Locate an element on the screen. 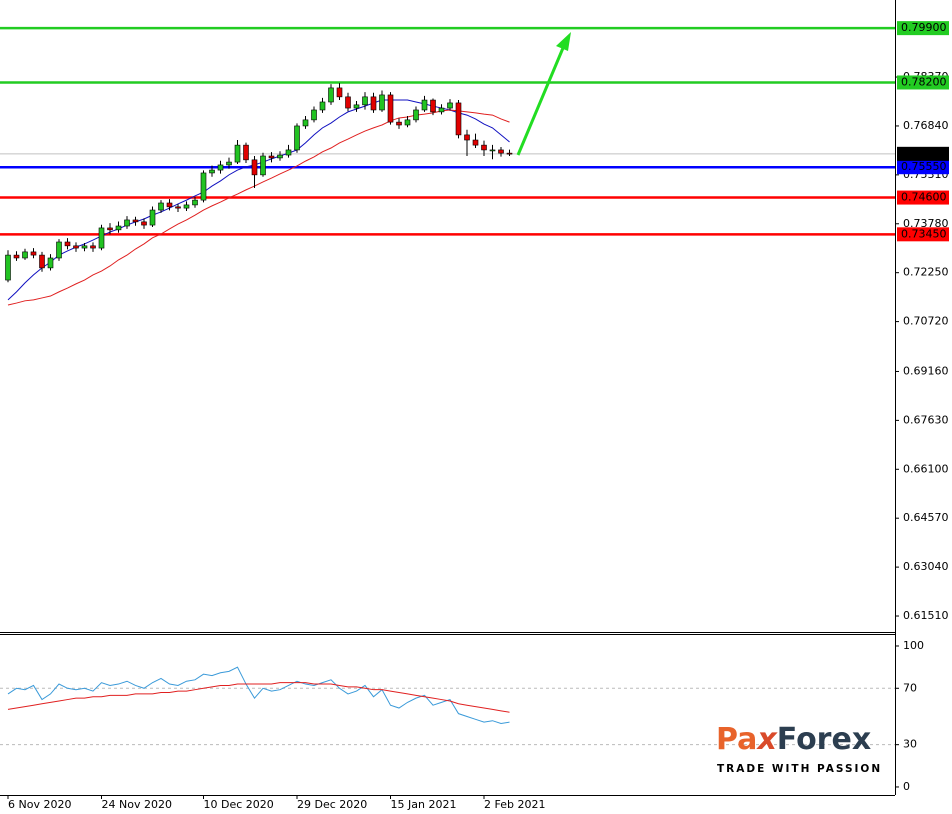 Image resolution: width=952 pixels, height=814 pixels. y-tick-label: 0.67630 is located at coordinates (926, 419).